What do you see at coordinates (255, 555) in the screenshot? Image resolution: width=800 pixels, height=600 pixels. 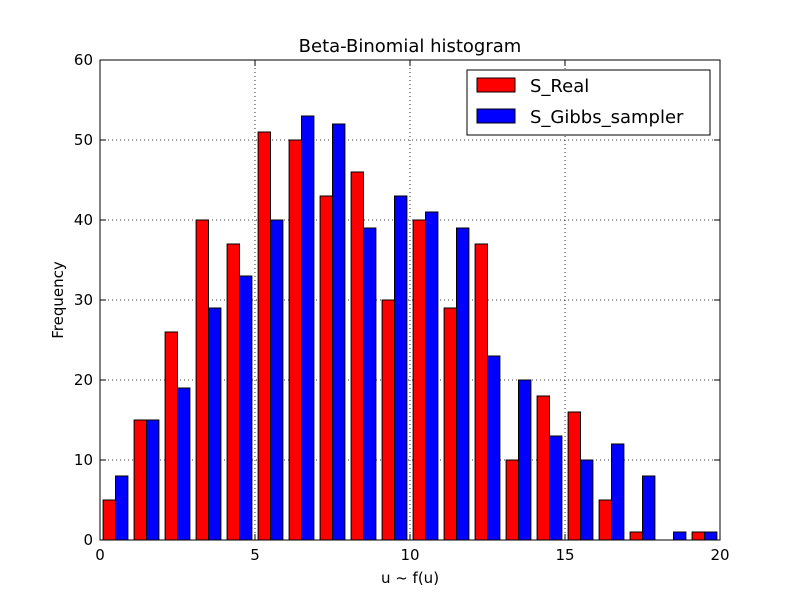 I see `x-tick-label: 5` at bounding box center [255, 555].